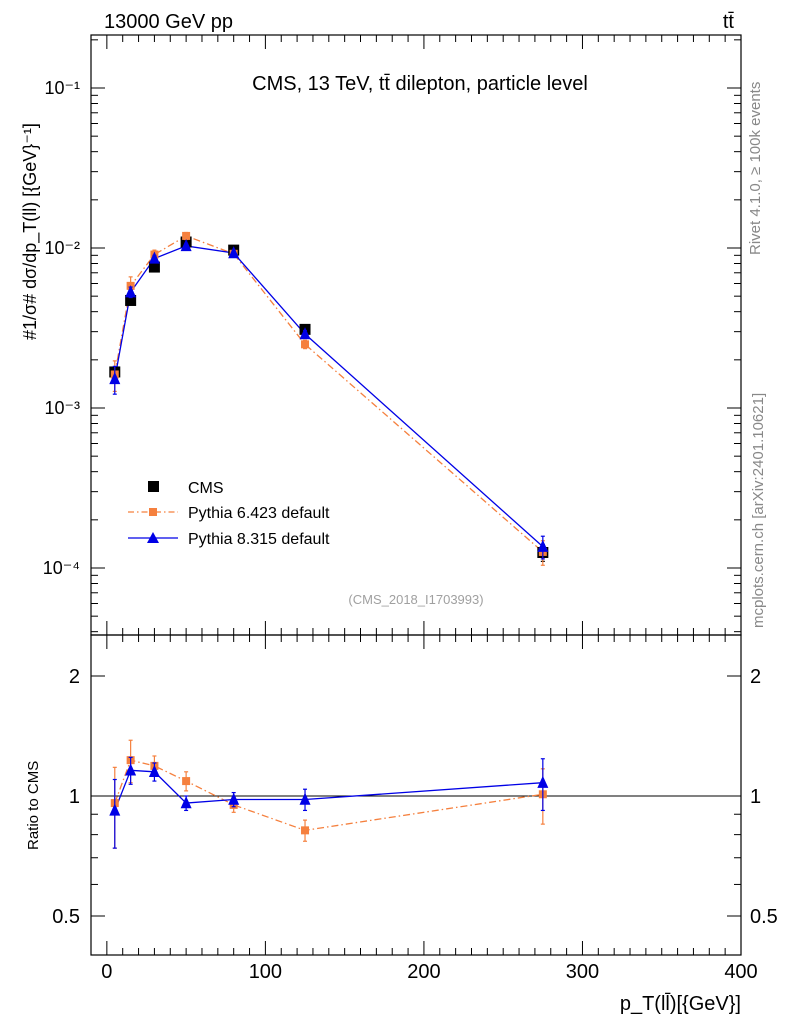 This screenshot has width=786, height=1024. I want to click on legend-entry-pythia8: Pythia 8.315 default, so click(229, 539).